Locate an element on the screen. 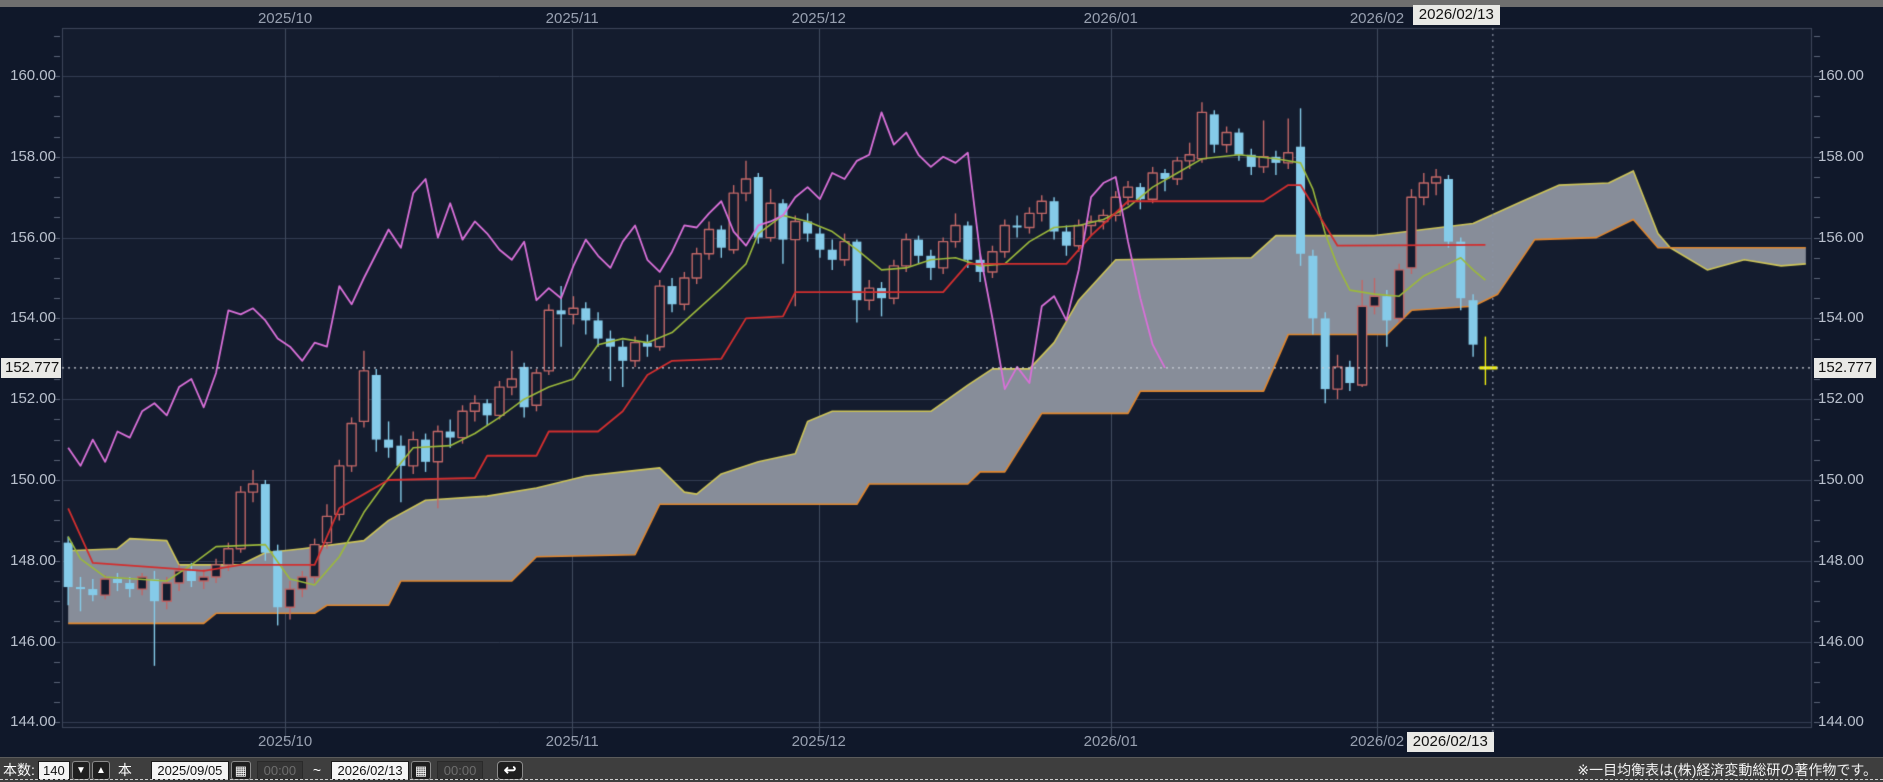 Image resolution: width=1883 pixels, height=782 pixels. bar-count-label: 本数: is located at coordinates (19, 770).